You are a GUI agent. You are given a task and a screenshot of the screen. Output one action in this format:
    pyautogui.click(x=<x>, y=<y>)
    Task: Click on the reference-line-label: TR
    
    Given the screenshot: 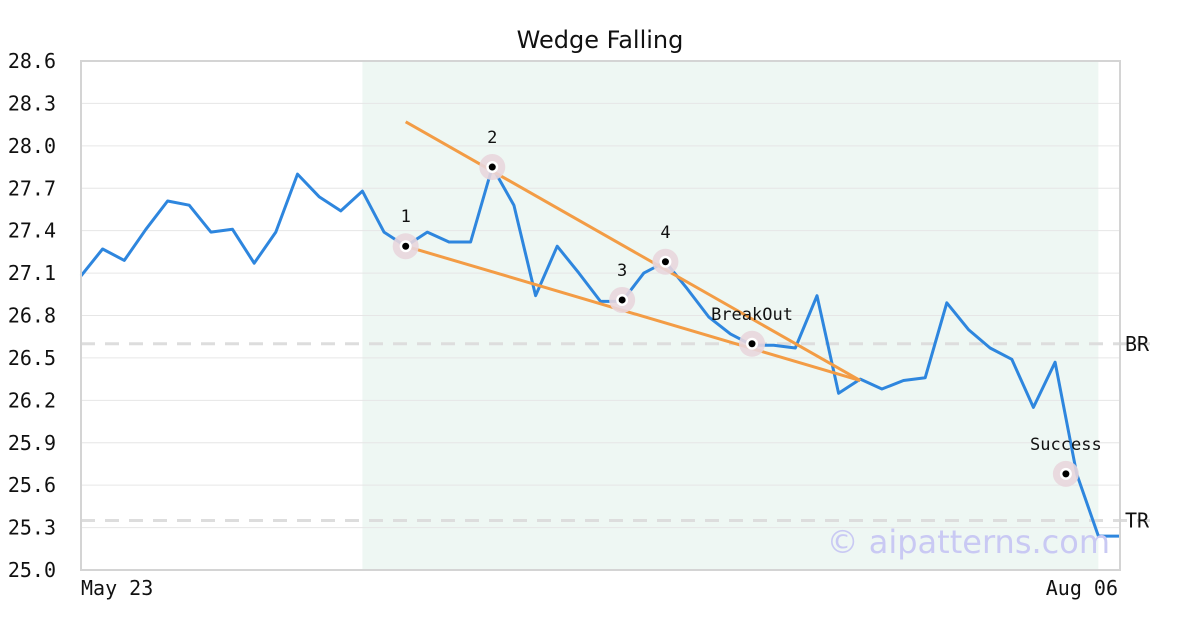 What is the action you would take?
    pyautogui.click(x=1137, y=521)
    